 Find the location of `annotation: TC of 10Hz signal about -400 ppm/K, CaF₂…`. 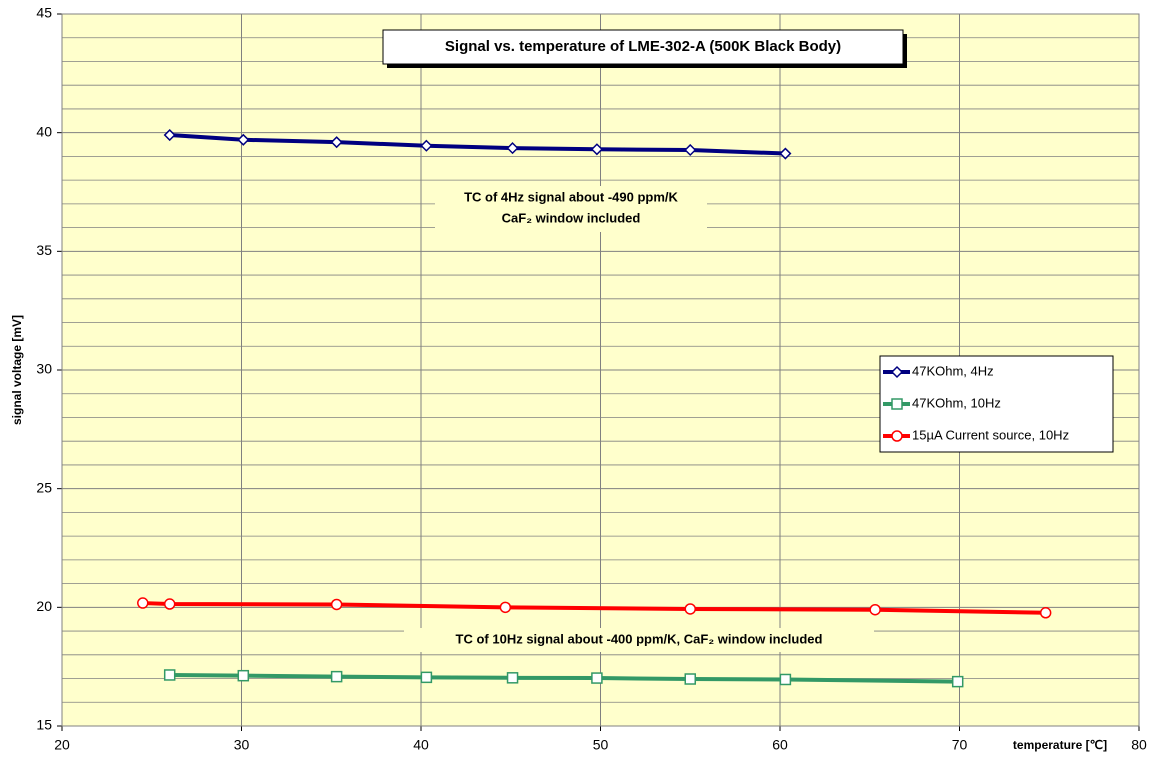

annotation: TC of 10Hz signal about -400 ppm/K, CaF₂… is located at coordinates (639, 638).